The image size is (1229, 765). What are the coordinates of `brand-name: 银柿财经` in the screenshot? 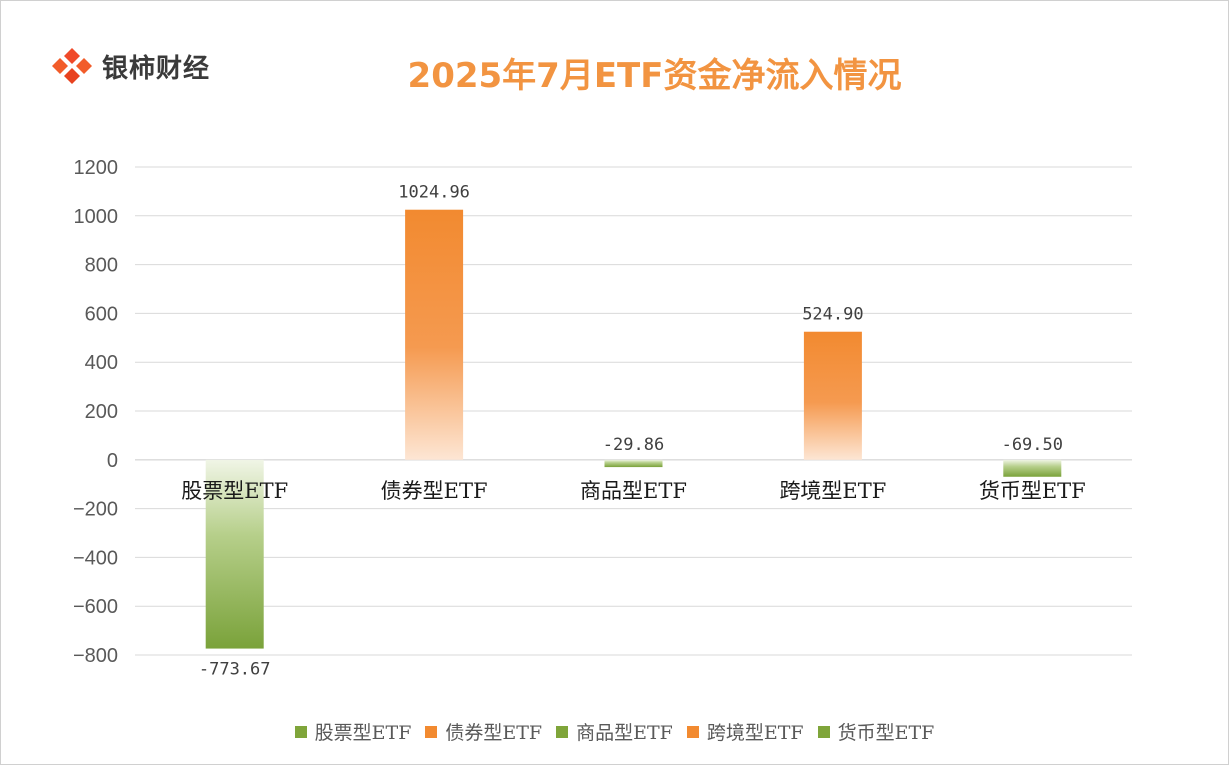 It's located at (156, 68).